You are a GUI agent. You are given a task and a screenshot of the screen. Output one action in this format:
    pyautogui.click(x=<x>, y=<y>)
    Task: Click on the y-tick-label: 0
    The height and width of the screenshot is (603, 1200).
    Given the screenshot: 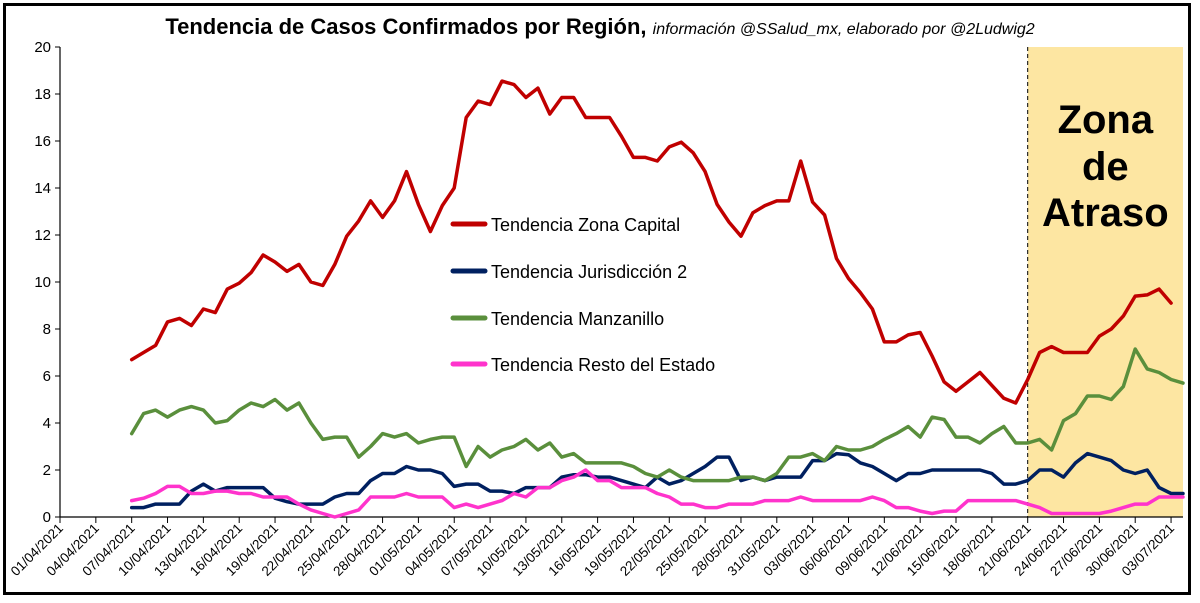 What is the action you would take?
    pyautogui.click(x=47, y=517)
    